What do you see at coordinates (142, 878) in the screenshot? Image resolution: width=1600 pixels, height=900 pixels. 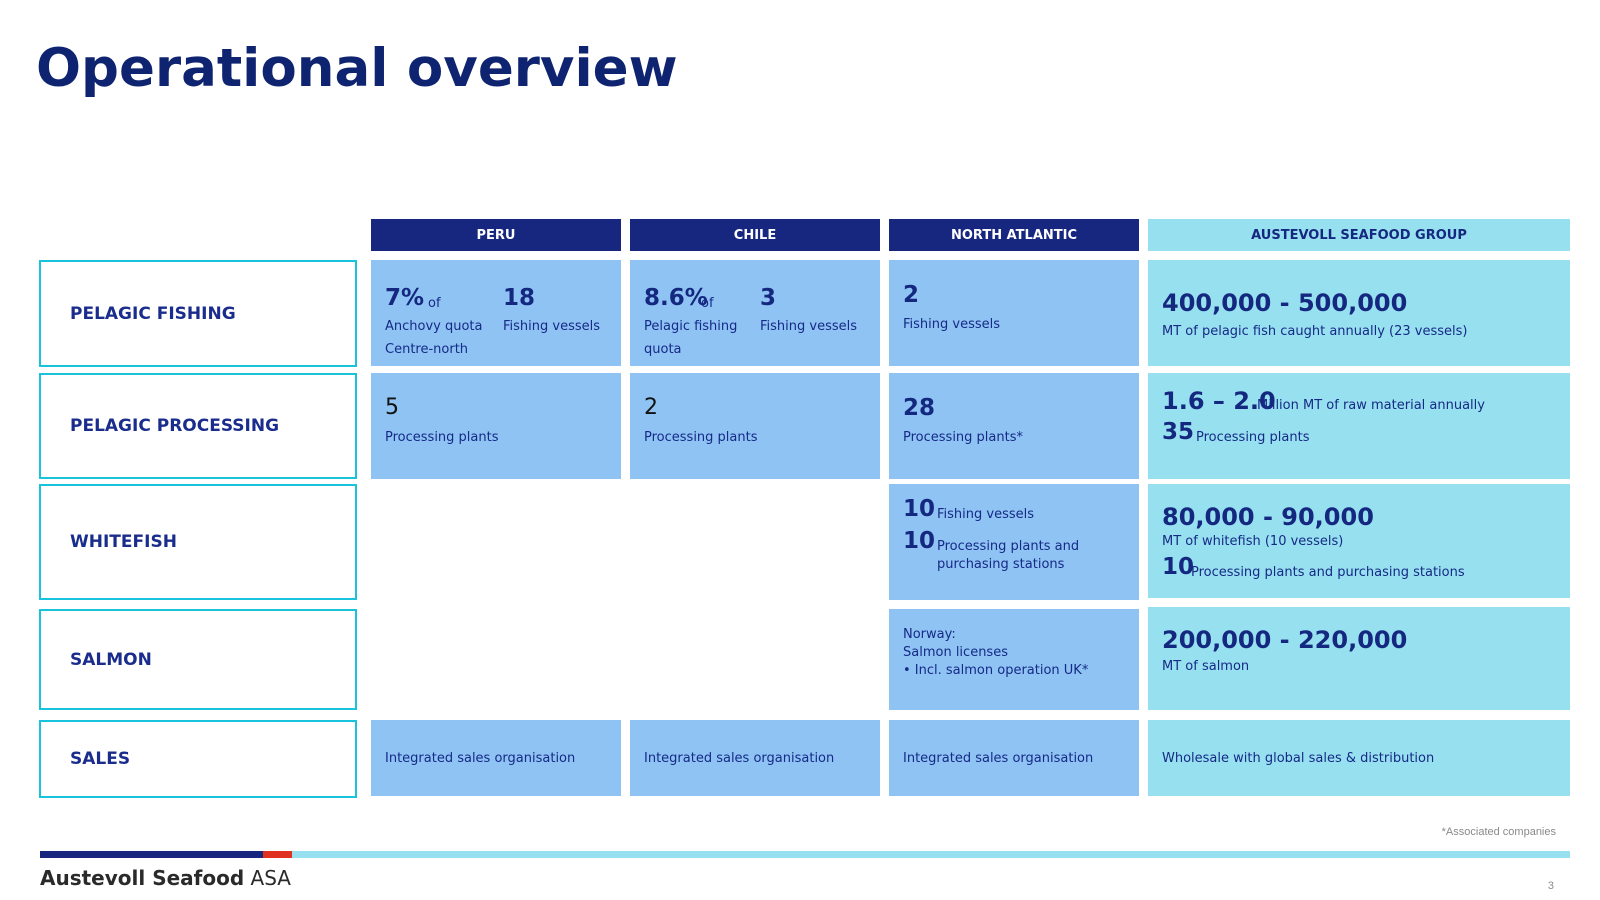 I see `brand-name: Austevoll Seafood` at bounding box center [142, 878].